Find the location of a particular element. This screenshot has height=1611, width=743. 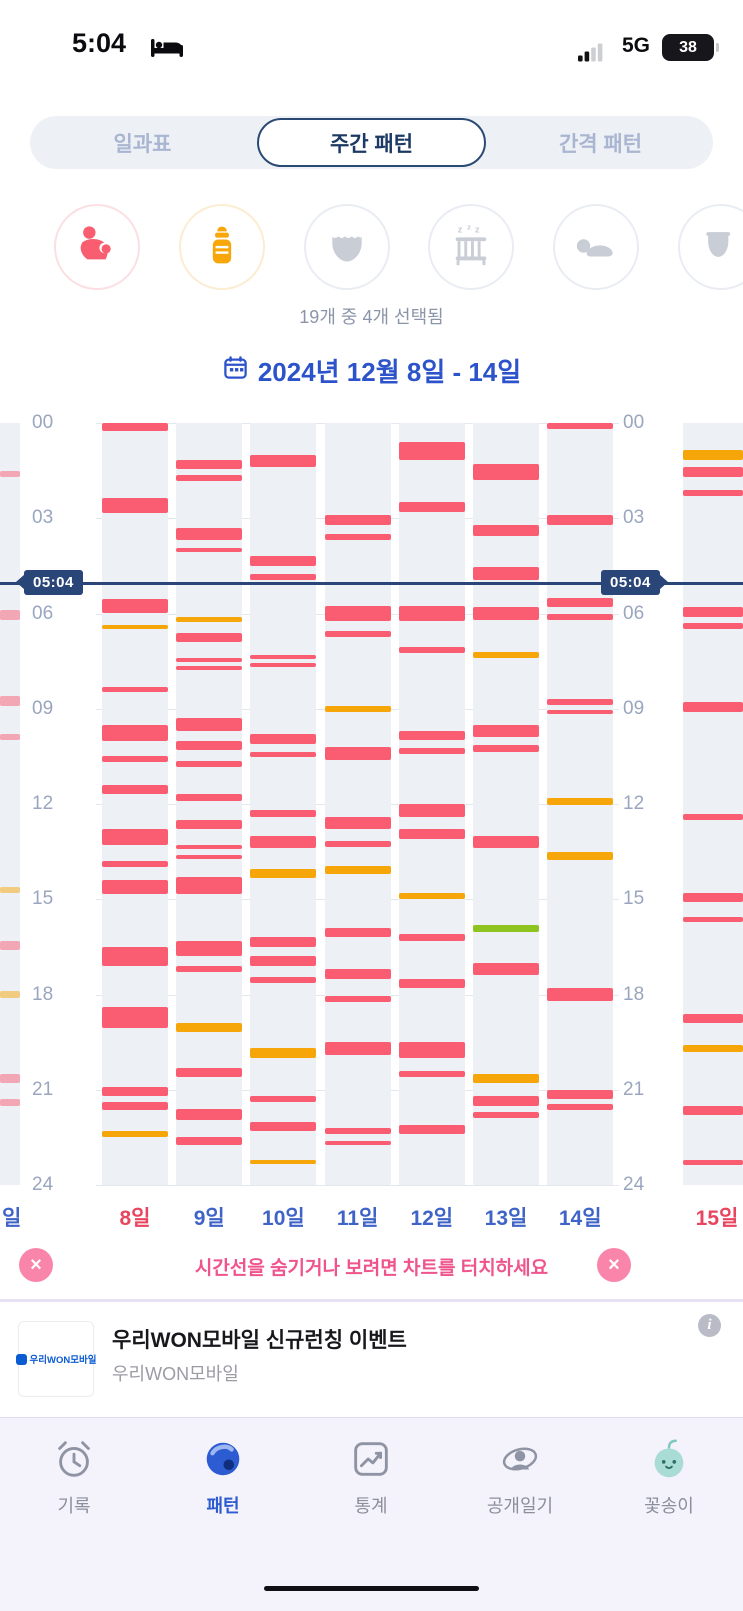

tab-daily-schedule: 일과표 is located at coordinates (142, 144).